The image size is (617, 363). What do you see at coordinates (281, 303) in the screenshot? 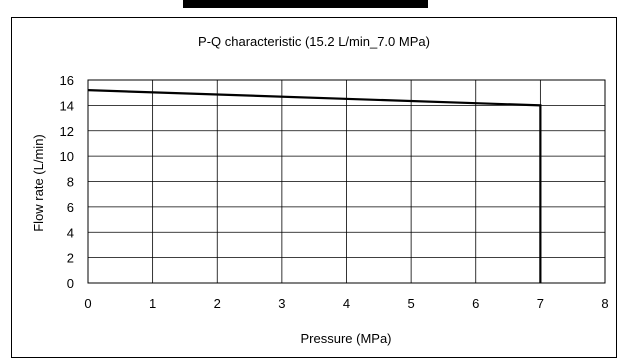
I see `x-tick-label: 3` at bounding box center [281, 303].